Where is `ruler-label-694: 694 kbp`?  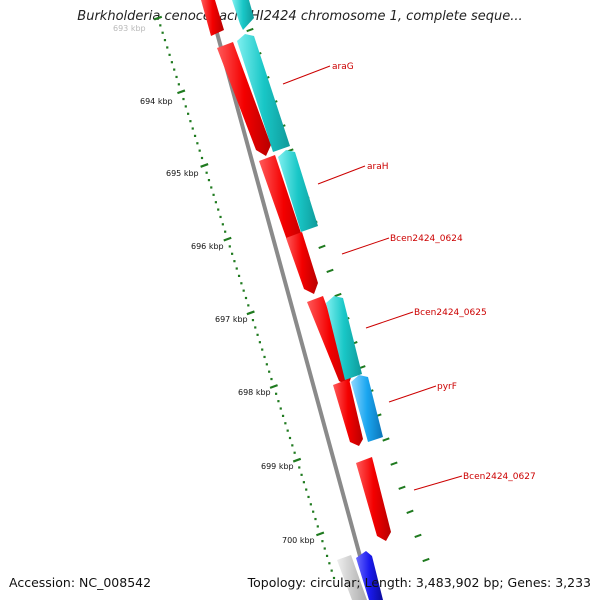
ruler-label-694: 694 kbp is located at coordinates (156, 101).